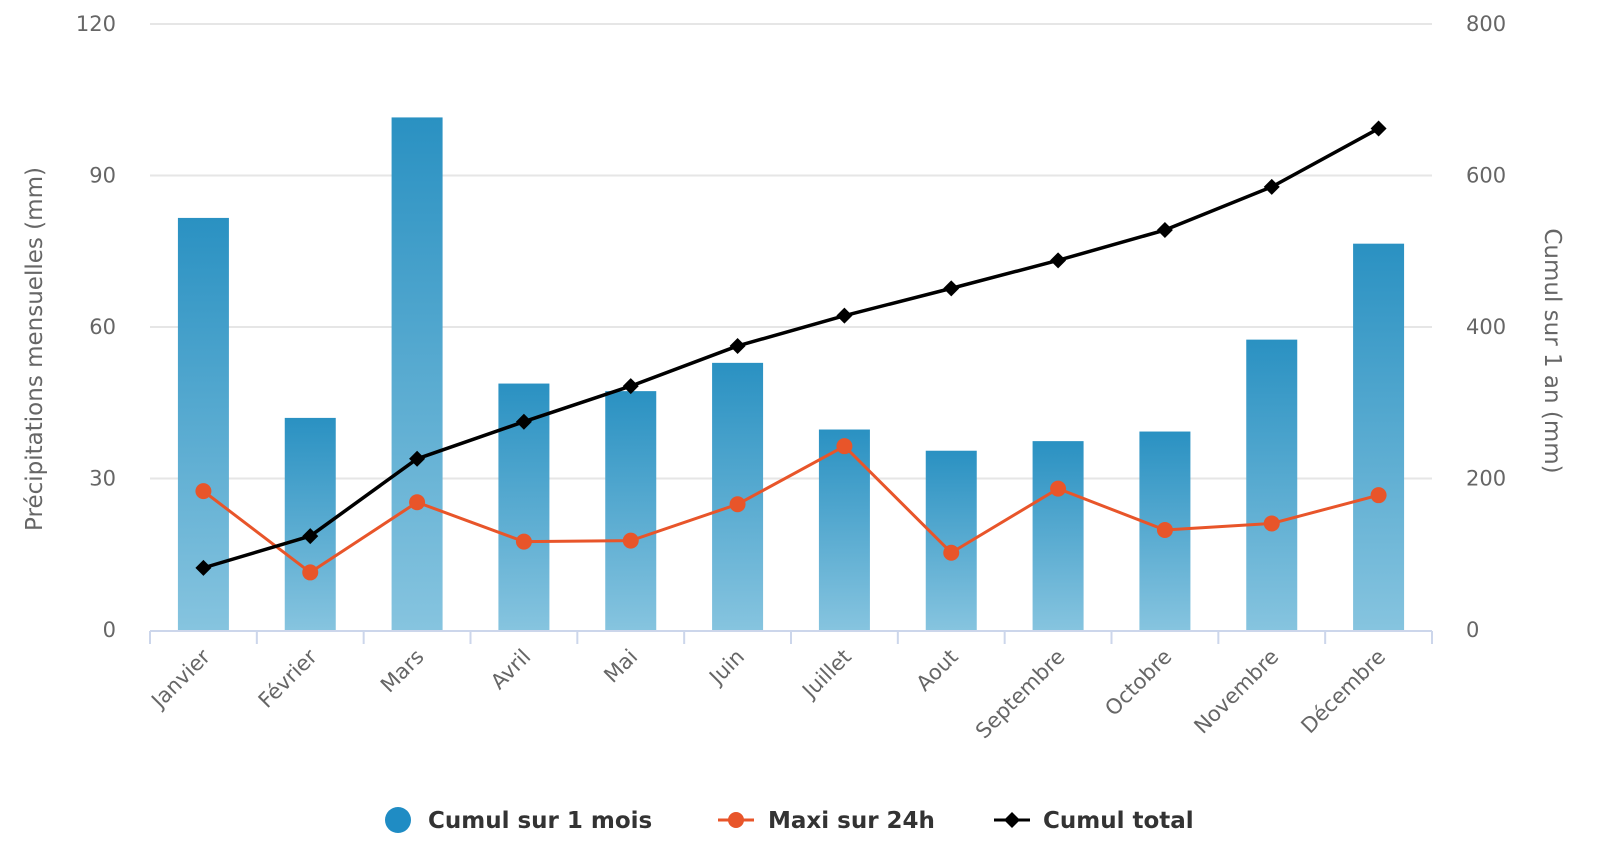  Describe the element at coordinates (1138, 683) in the screenshot. I see `x-category-label: Octobre` at that location.